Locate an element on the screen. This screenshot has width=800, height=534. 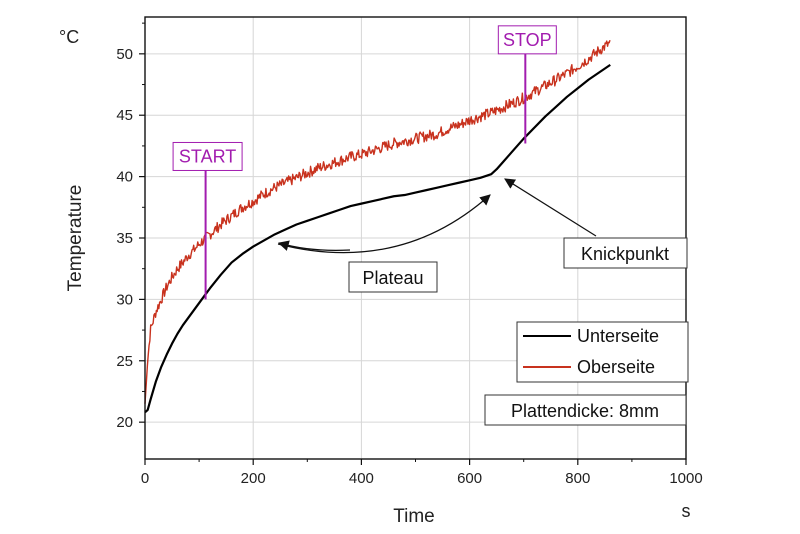
knickpunkt-label-box is located at coordinates (625, 253).